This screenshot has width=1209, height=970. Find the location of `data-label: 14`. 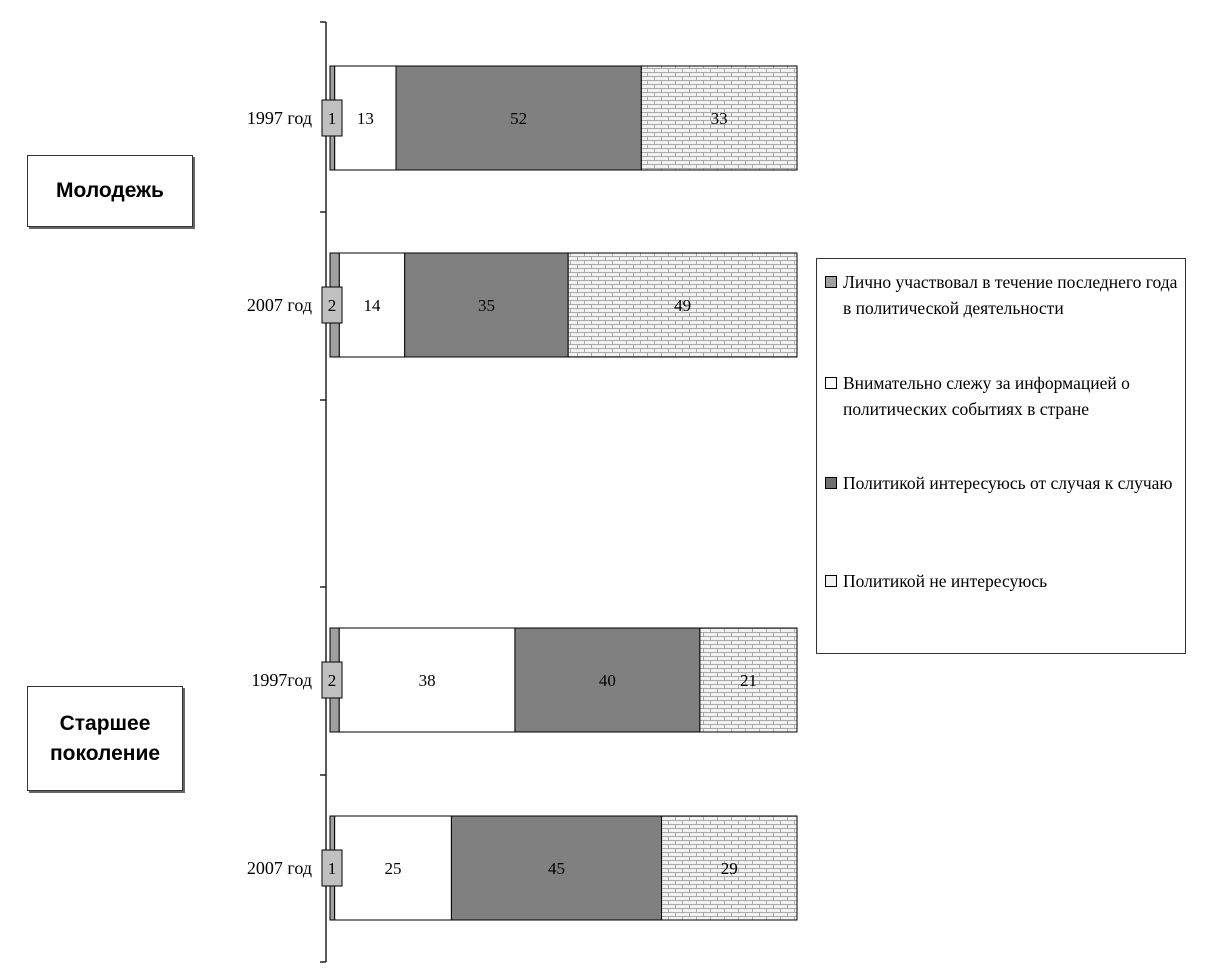

data-label: 14 is located at coordinates (373, 305).